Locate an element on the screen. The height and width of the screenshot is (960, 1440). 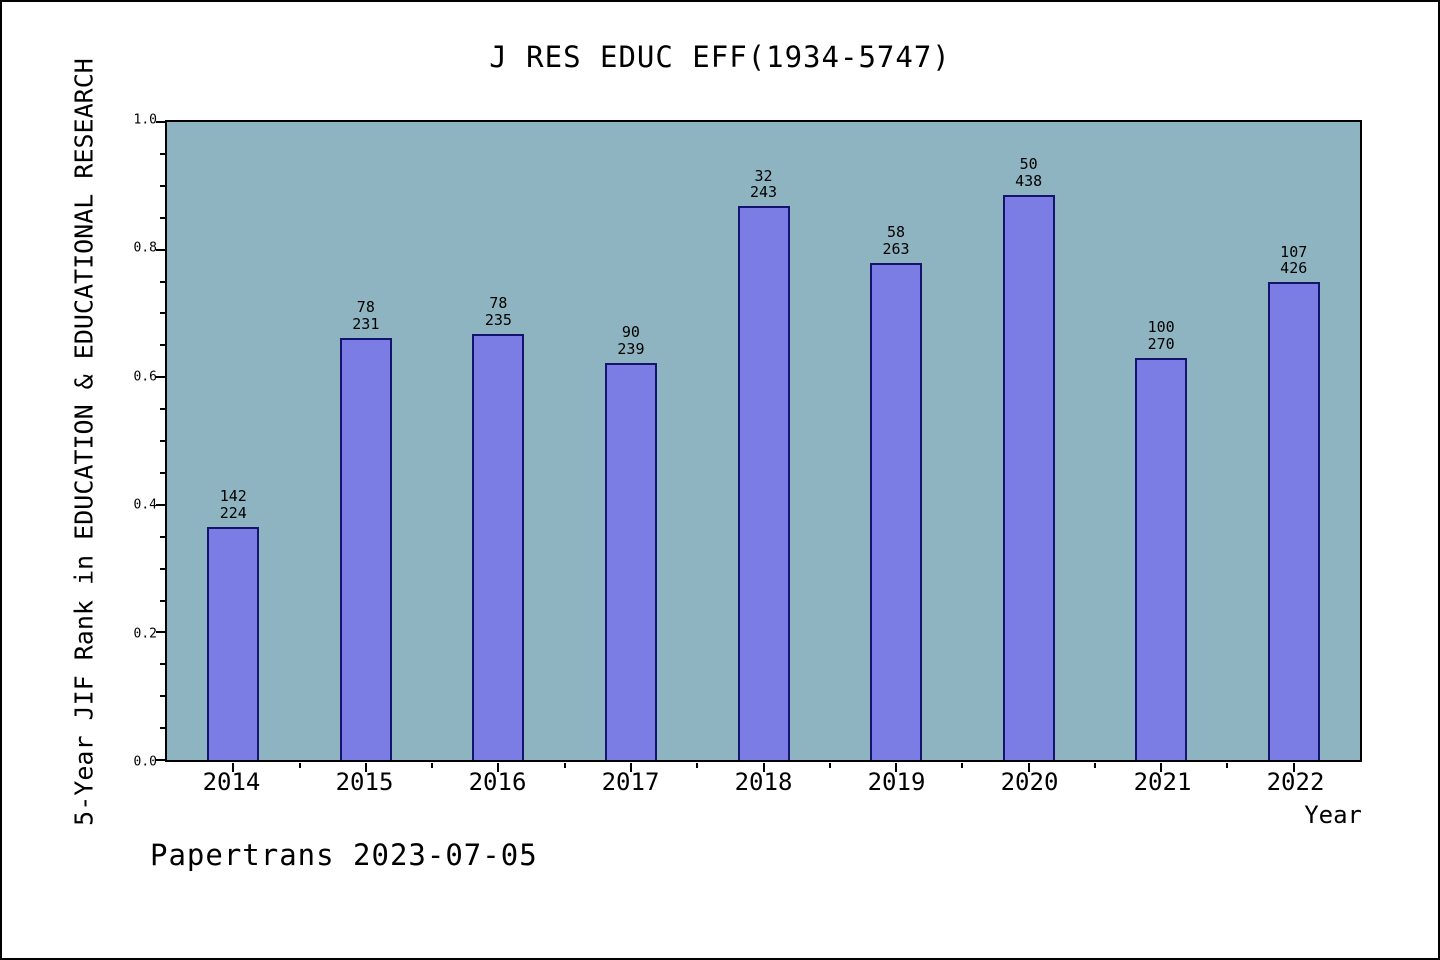
bar-value-label-2020: 50 438 is located at coordinates (1028, 173).